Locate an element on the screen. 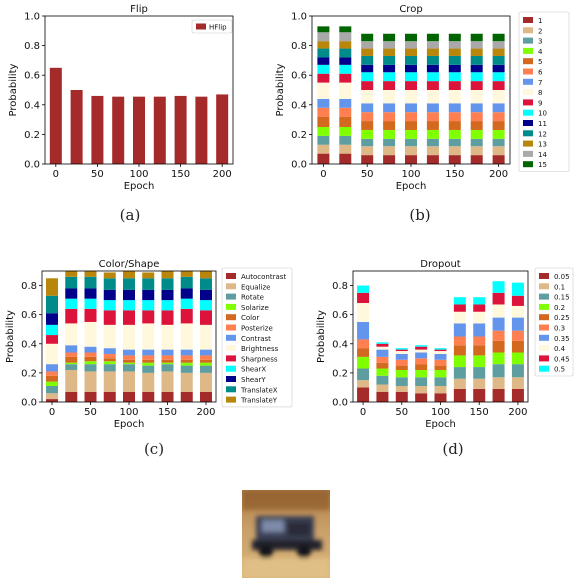 Image resolution: width=575 pixels, height=578 pixels. x-tick-label: 200 is located at coordinates (205, 412).